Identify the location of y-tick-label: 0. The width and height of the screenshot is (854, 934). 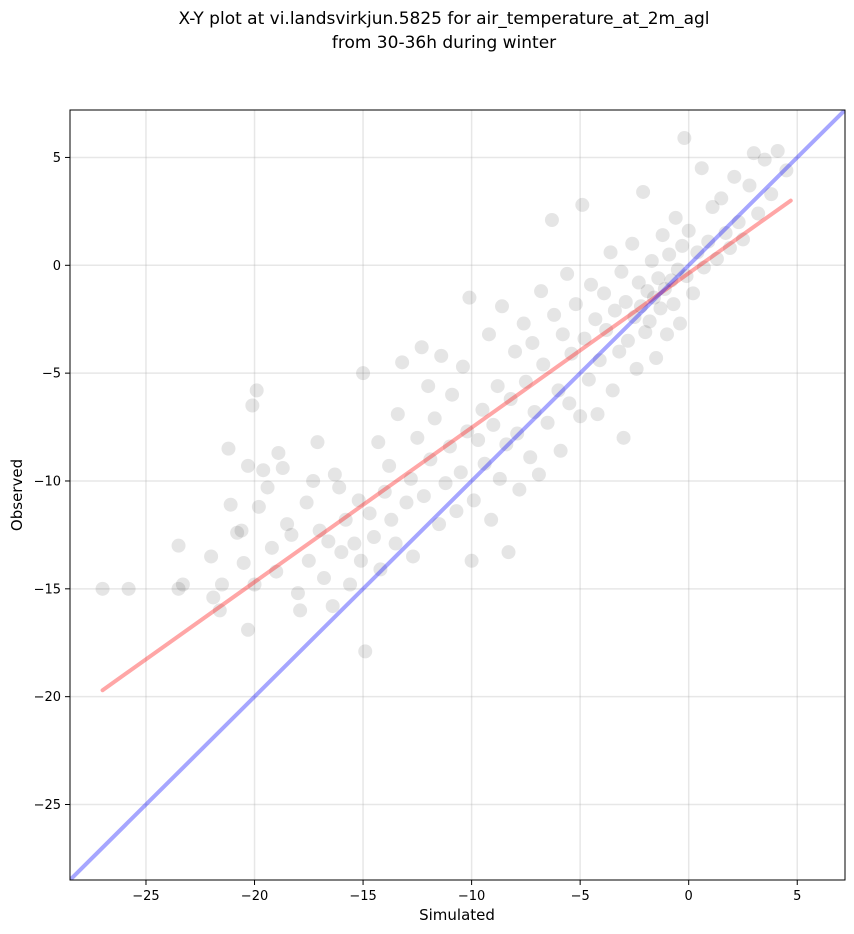
(57, 266).